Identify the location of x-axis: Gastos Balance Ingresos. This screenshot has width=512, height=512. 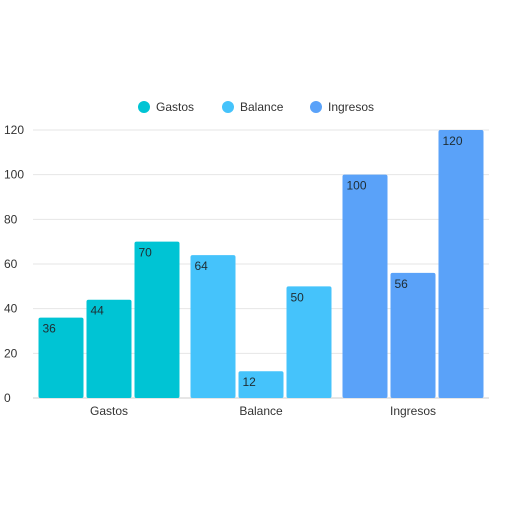
(263, 411).